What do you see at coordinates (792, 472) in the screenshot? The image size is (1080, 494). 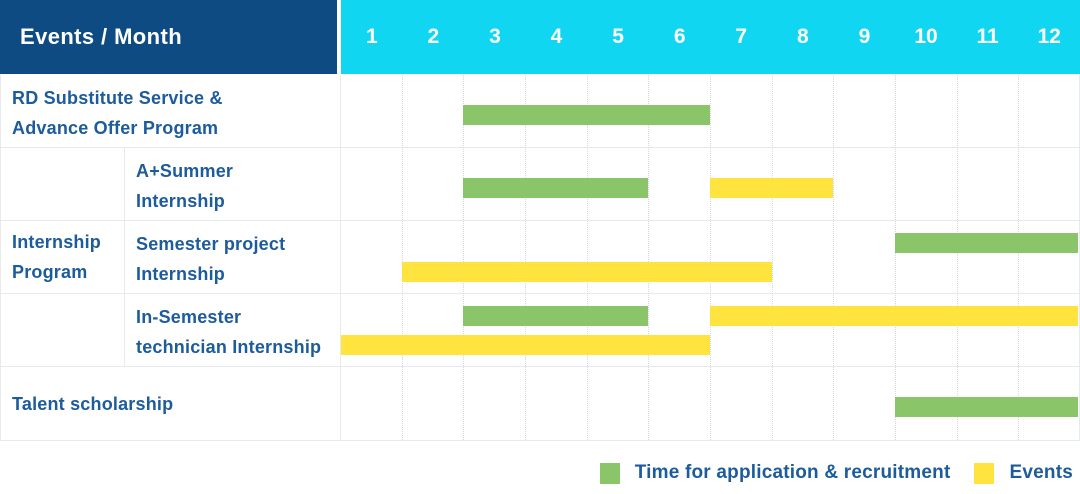 I see `legend-label: Time for application & recruitment` at bounding box center [792, 472].